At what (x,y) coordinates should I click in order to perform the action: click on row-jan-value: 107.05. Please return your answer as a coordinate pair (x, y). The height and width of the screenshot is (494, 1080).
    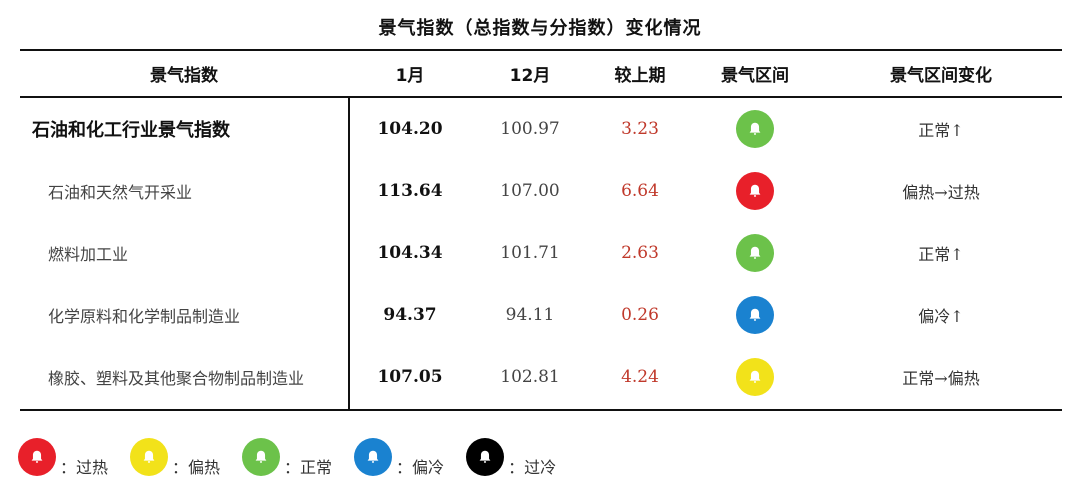
    Looking at the image, I should click on (410, 377).